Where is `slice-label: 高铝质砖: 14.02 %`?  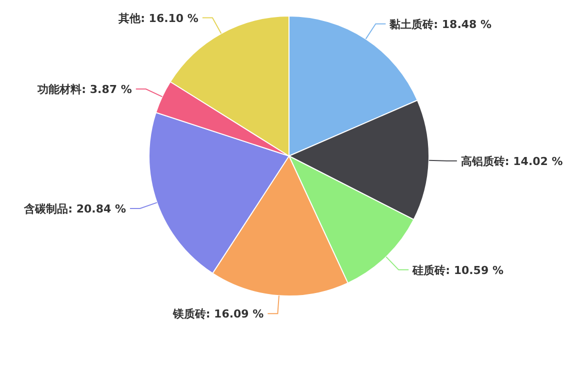 slice-label: 高铝质砖: 14.02 % is located at coordinates (511, 161).